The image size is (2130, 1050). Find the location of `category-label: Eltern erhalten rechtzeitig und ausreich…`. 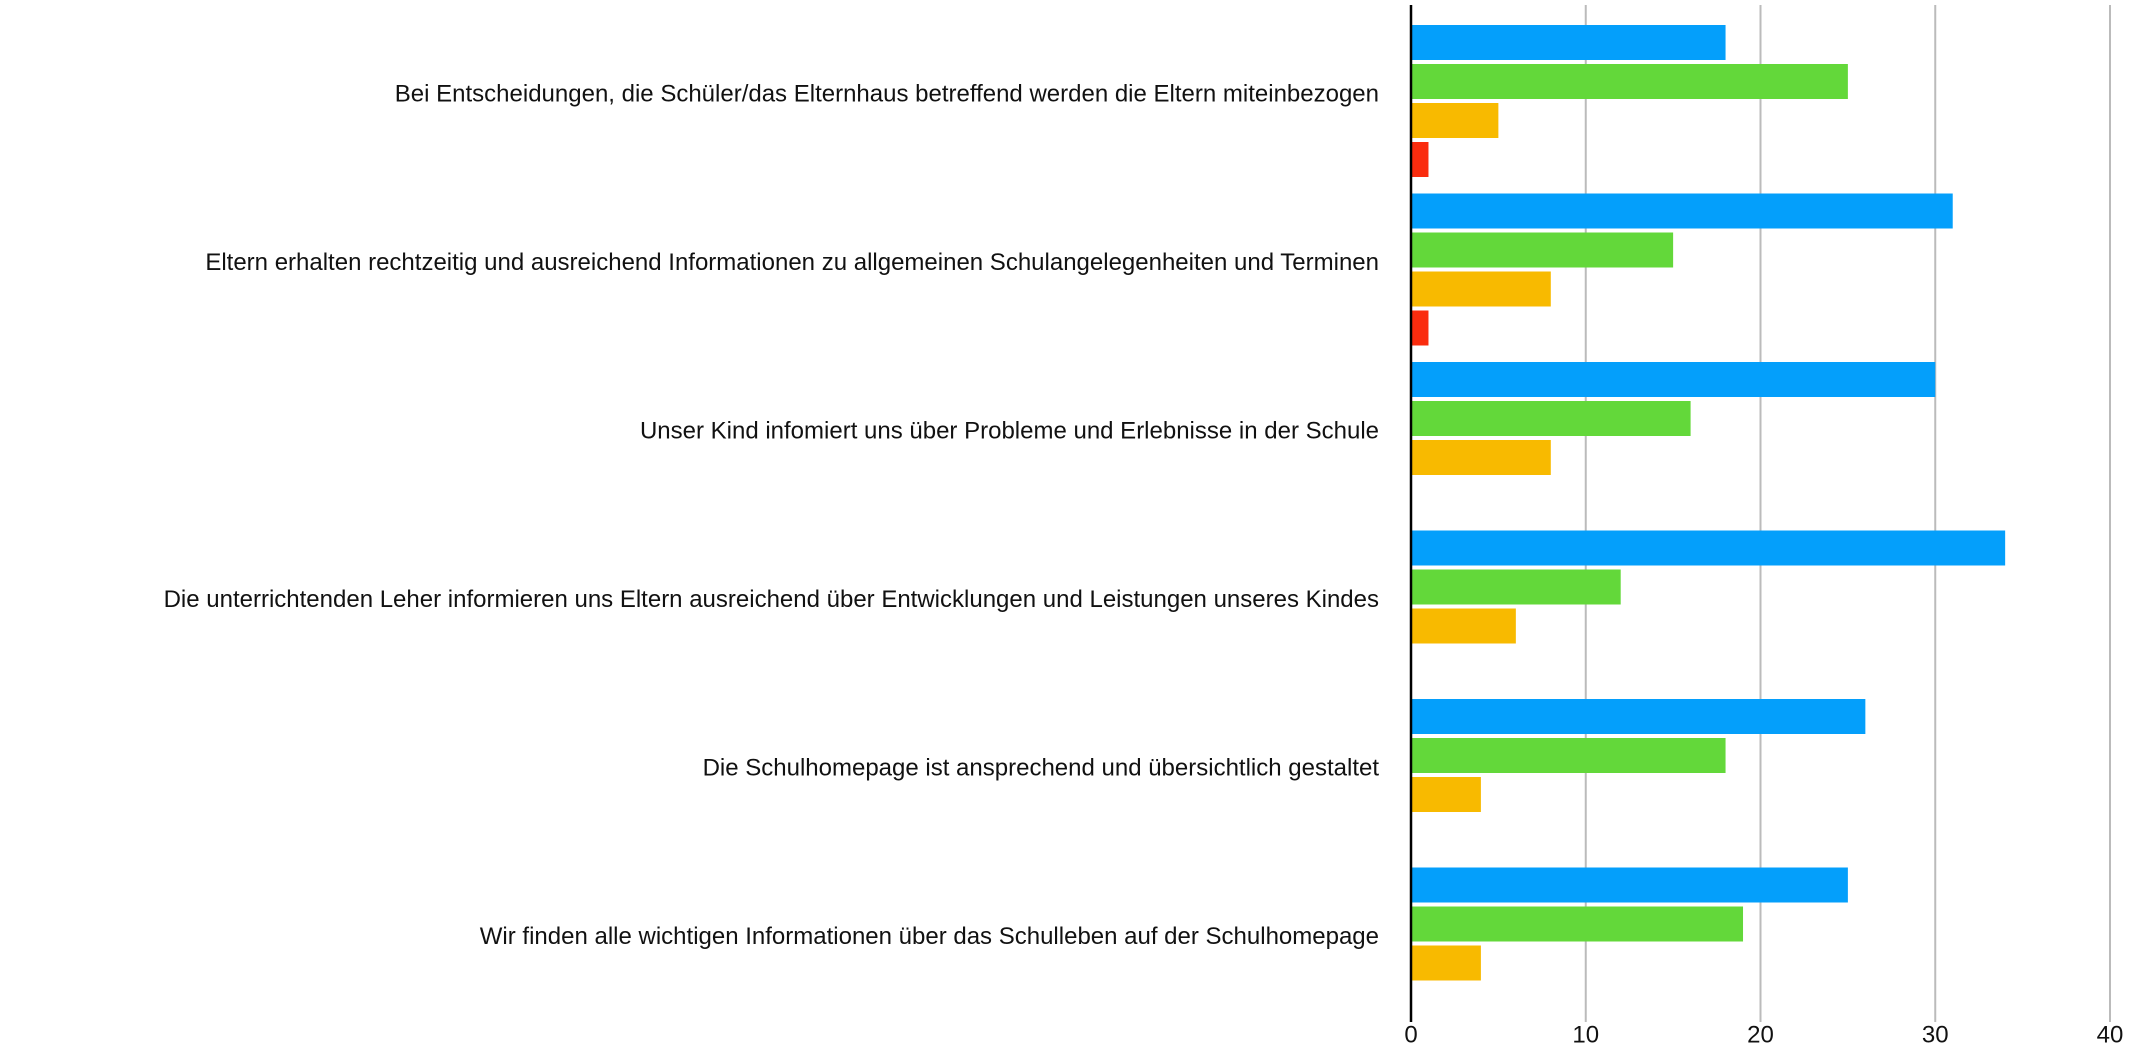

category-label: Eltern erhalten rechtzeitig und ausreich… is located at coordinates (792, 262).